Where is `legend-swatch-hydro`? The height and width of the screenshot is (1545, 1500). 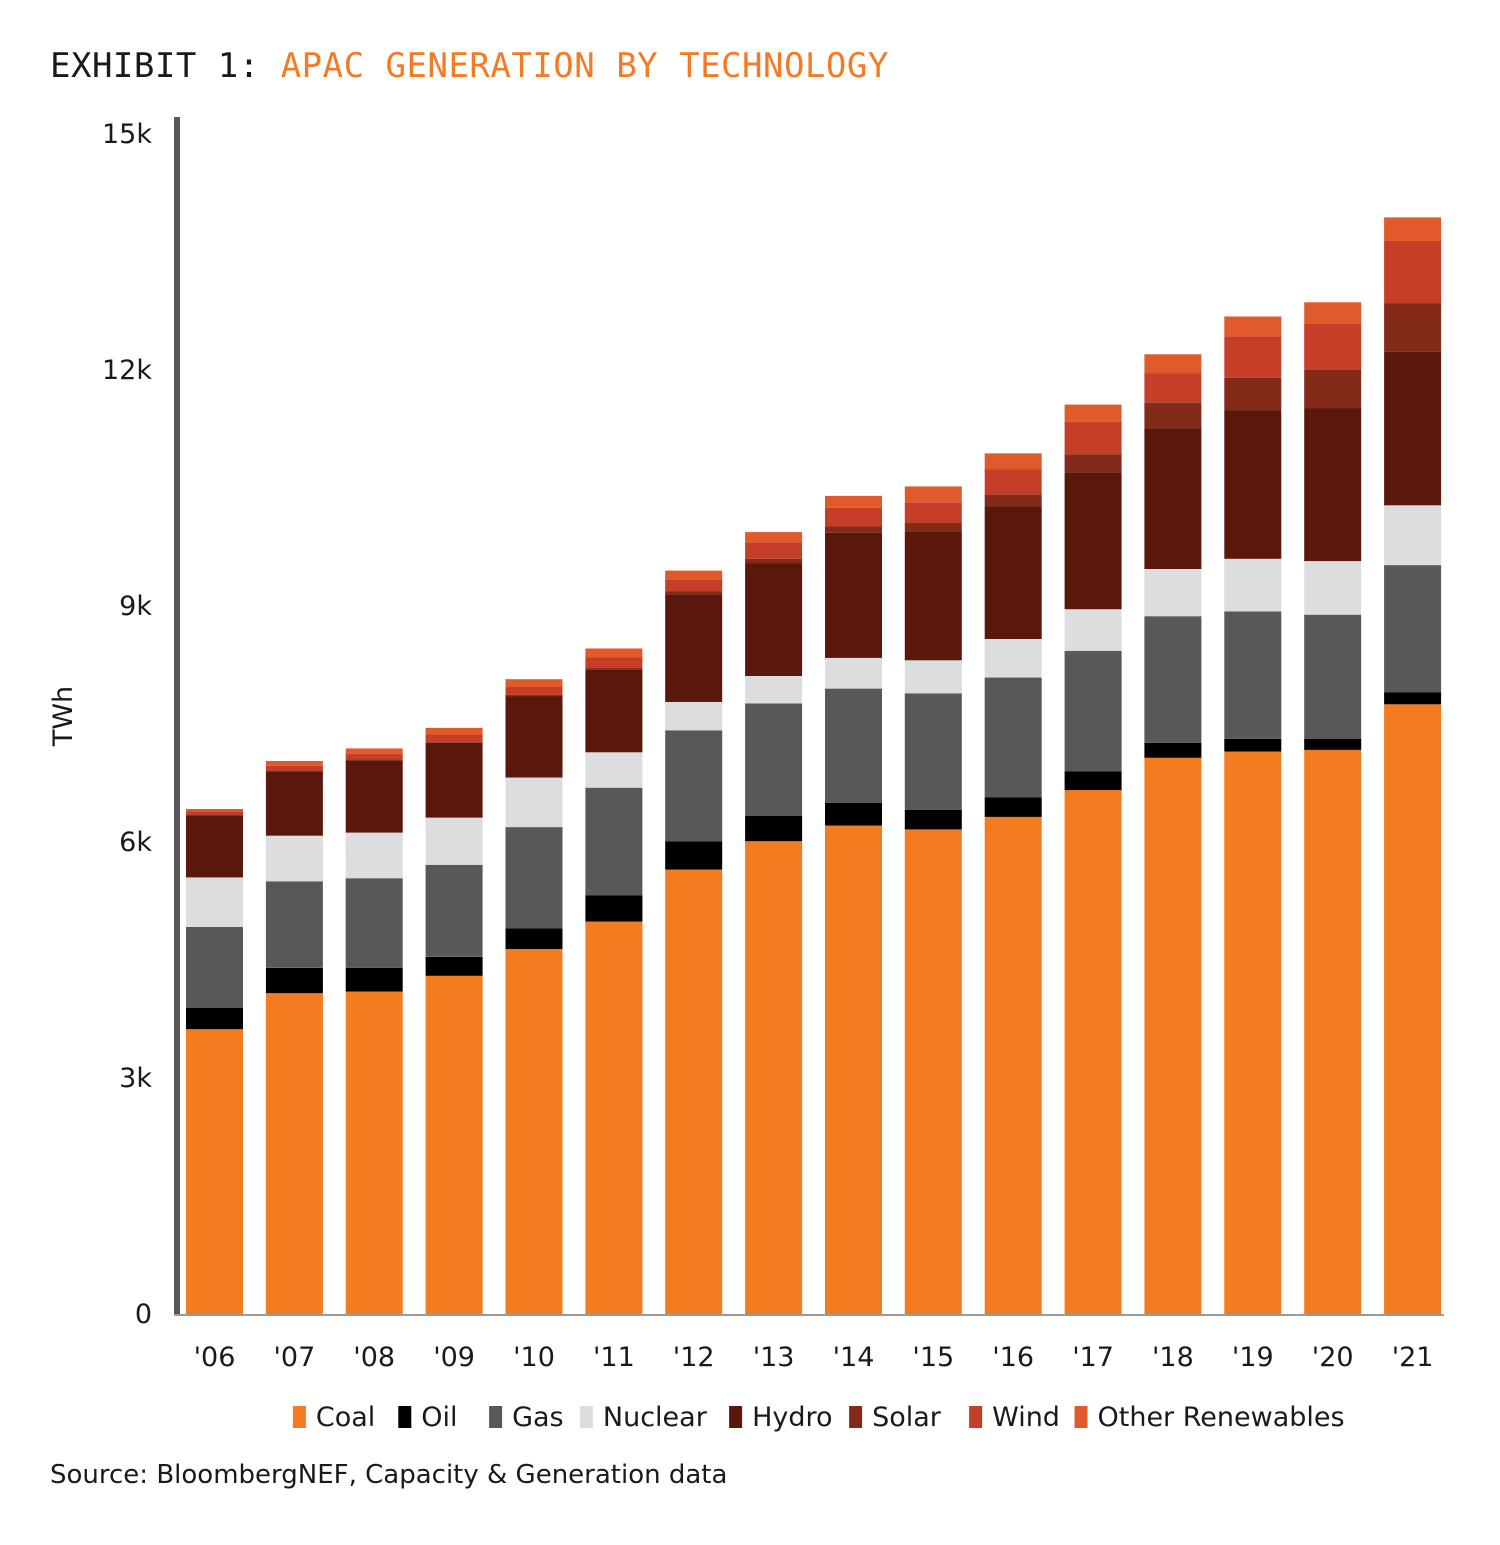 legend-swatch-hydro is located at coordinates (736, 1417).